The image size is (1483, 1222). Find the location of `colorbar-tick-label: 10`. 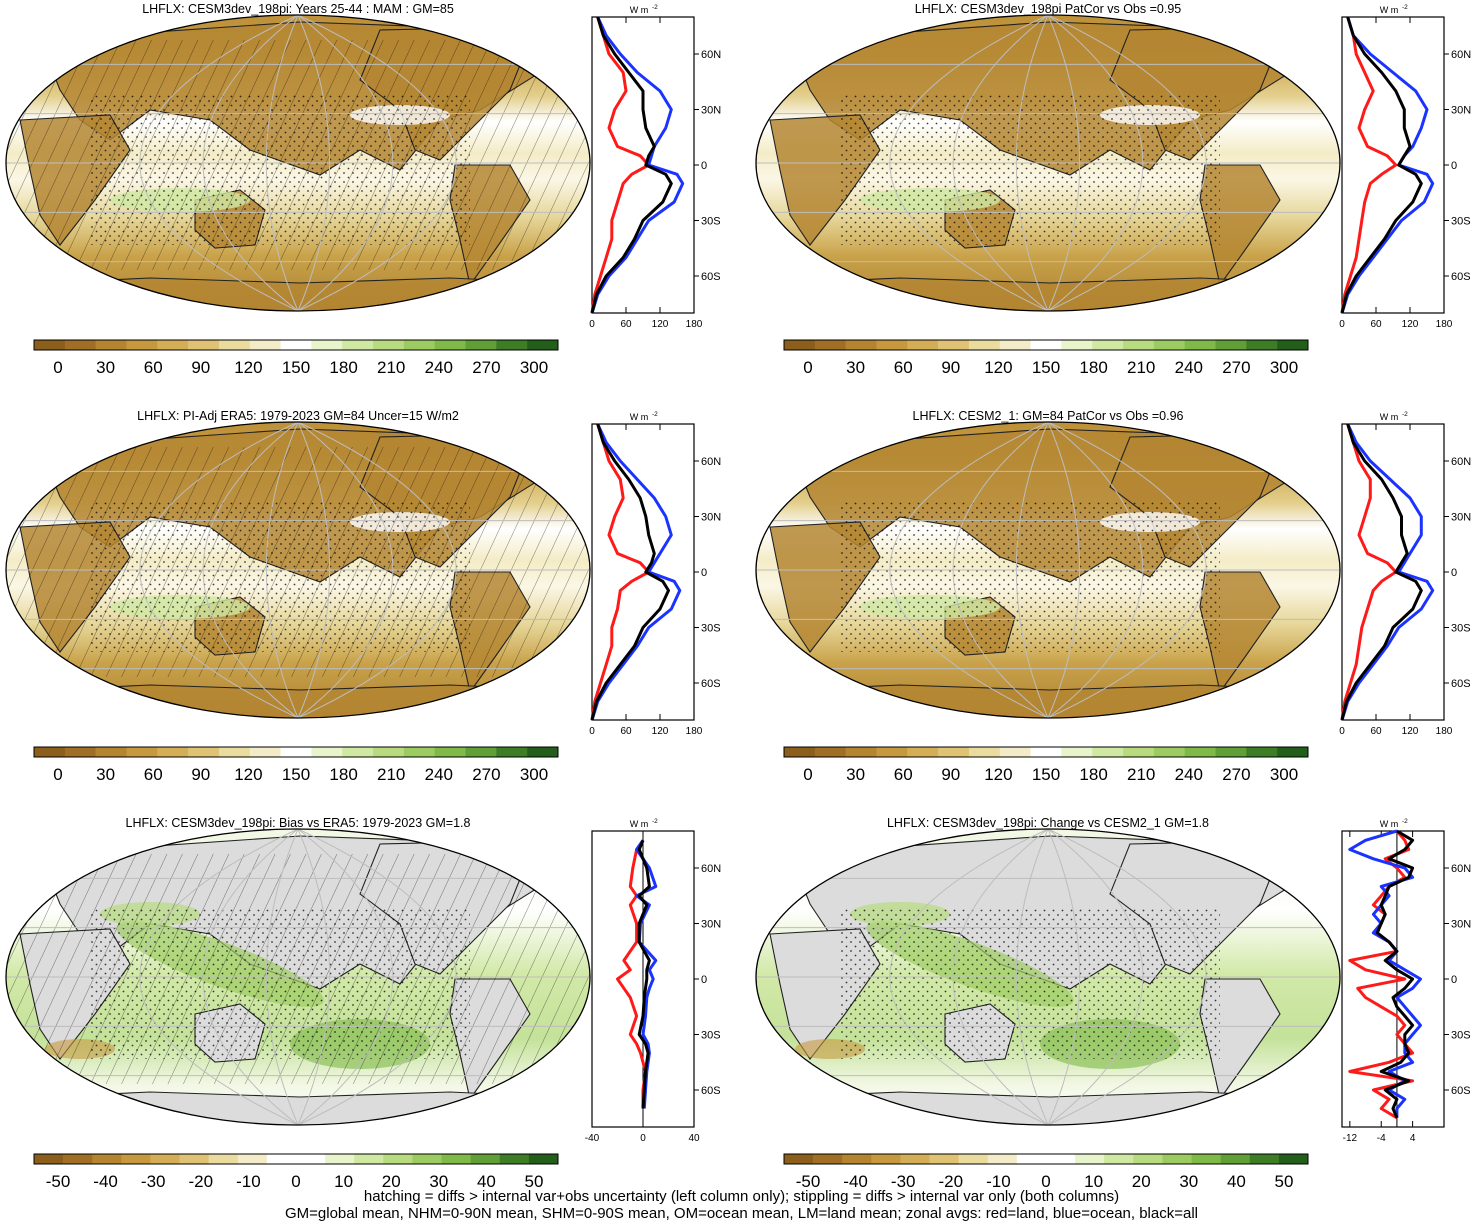

colorbar-tick-label: 10 is located at coordinates (343, 1181).